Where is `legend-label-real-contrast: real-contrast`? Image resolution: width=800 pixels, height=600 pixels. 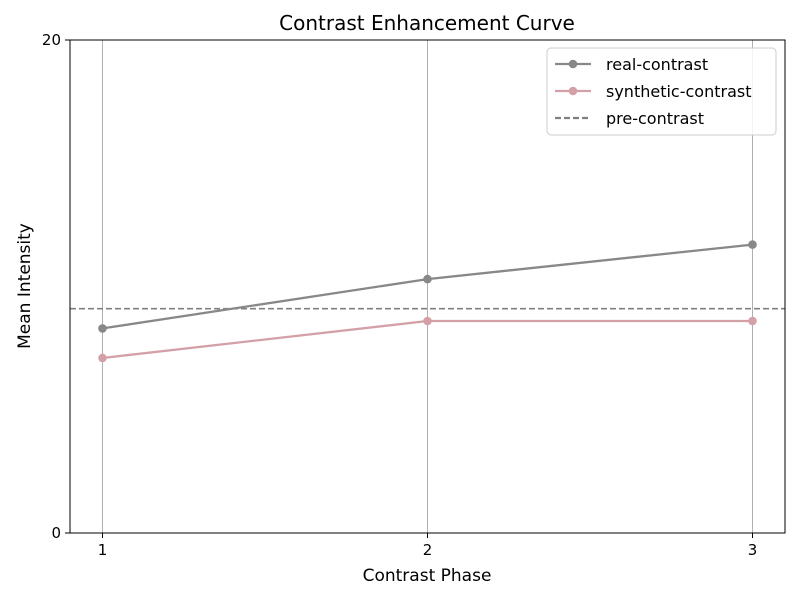
legend-label-real-contrast: real-contrast is located at coordinates (657, 64).